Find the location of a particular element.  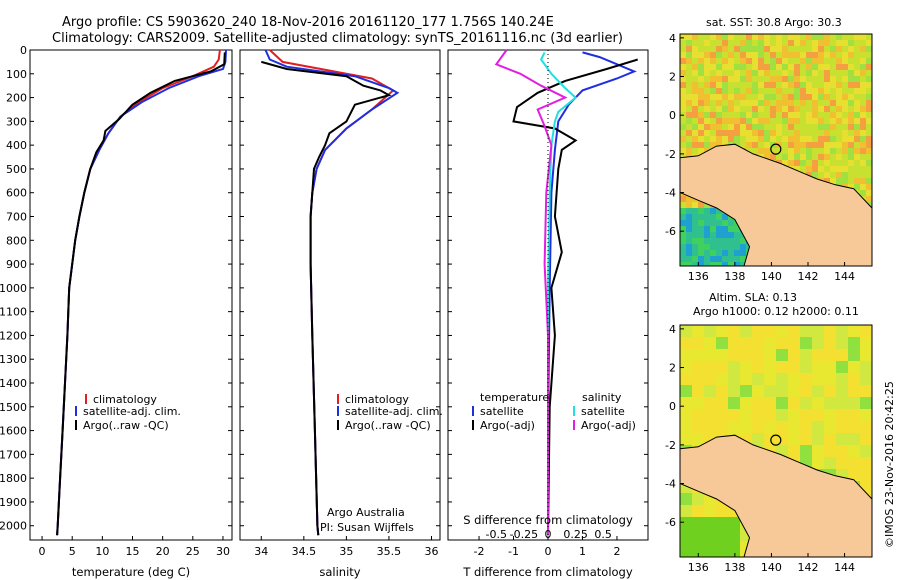

ytick-label-12: 1200 is located at coordinates (13, 335).